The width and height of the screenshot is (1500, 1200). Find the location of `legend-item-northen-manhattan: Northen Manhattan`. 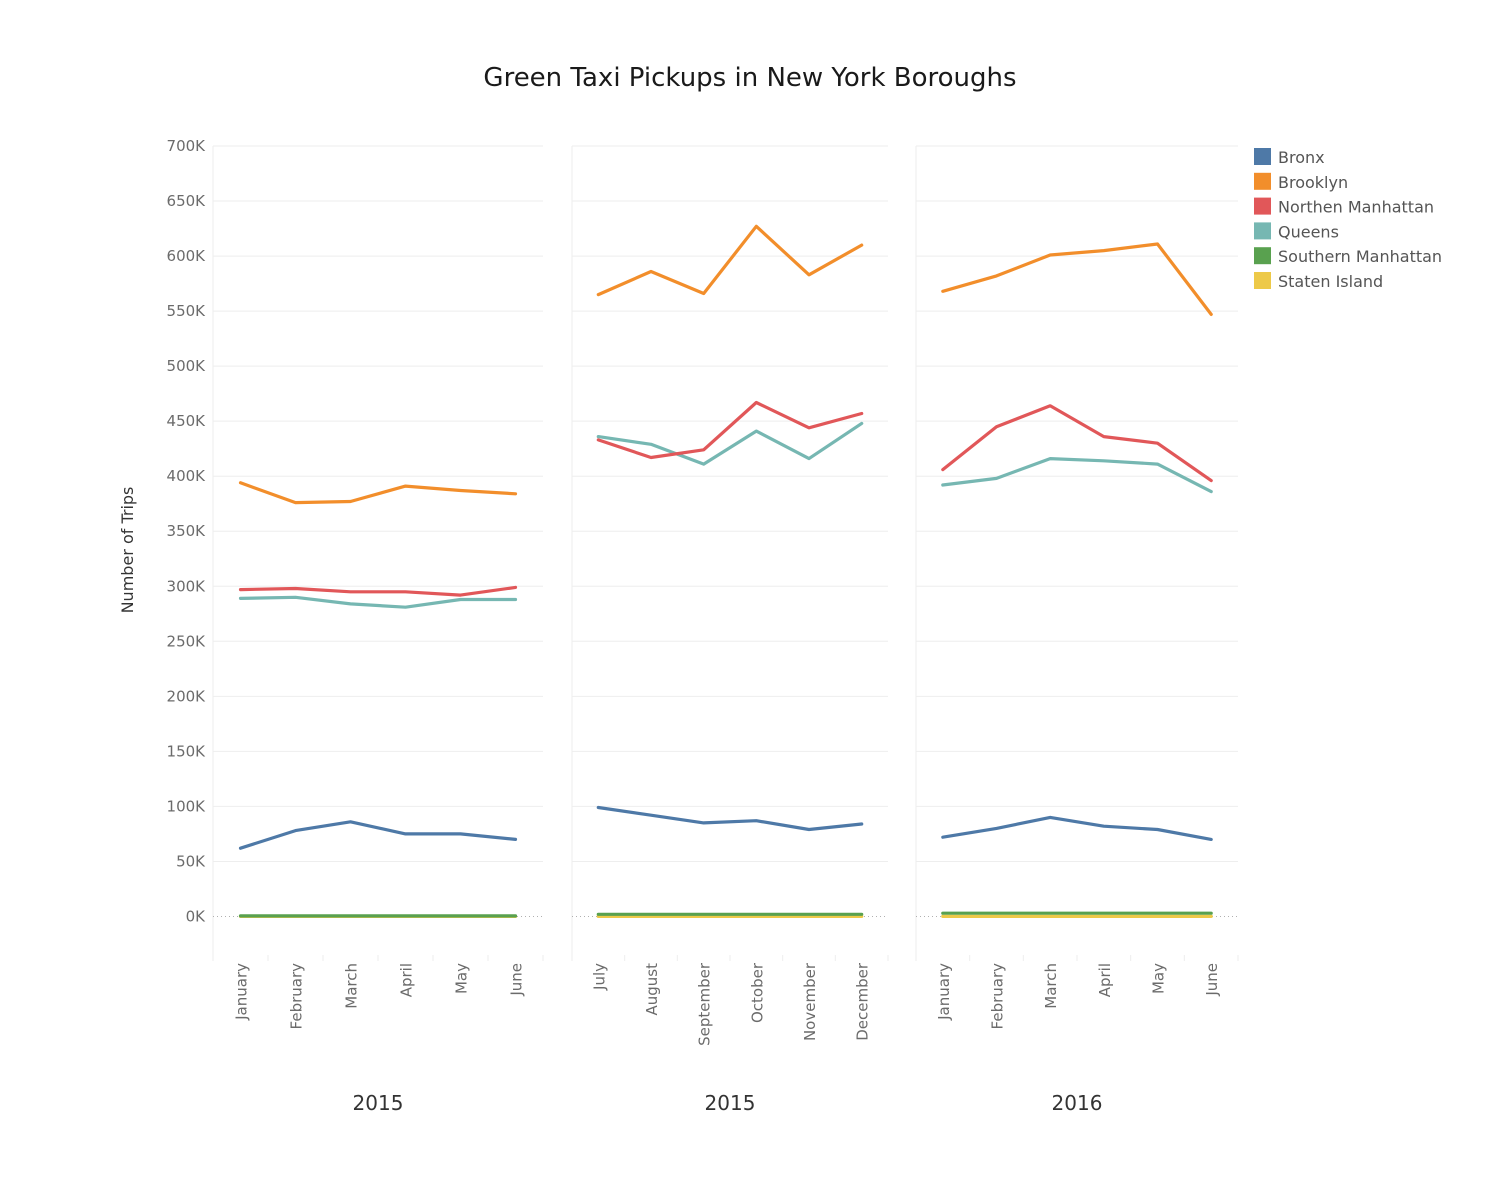

legend-item-northen-manhattan: Northen Manhattan is located at coordinates (1344, 207).